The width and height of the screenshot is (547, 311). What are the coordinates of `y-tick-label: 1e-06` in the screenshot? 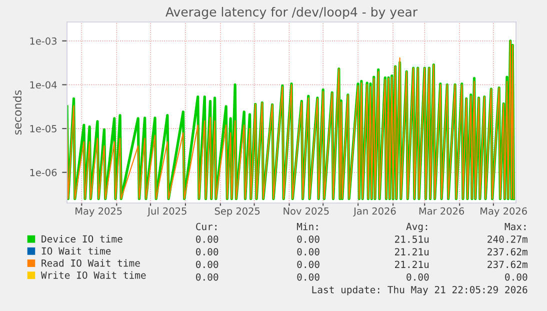 It's located at (43, 172).